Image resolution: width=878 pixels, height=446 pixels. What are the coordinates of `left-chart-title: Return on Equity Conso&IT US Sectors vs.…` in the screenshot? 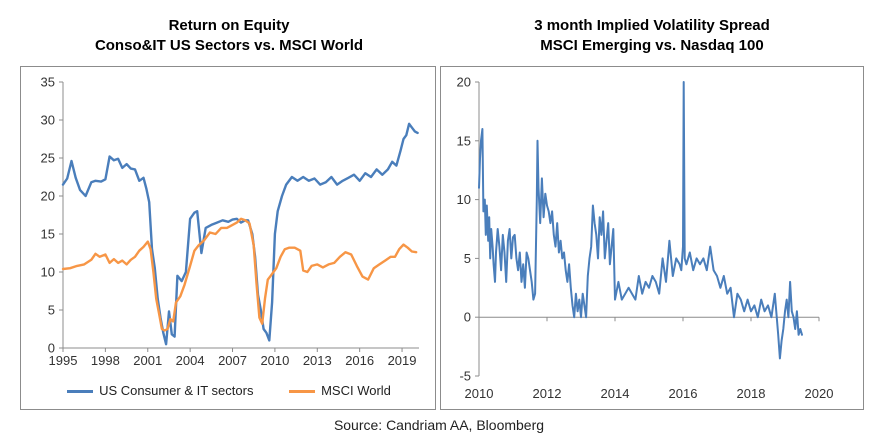 It's located at (229, 36).